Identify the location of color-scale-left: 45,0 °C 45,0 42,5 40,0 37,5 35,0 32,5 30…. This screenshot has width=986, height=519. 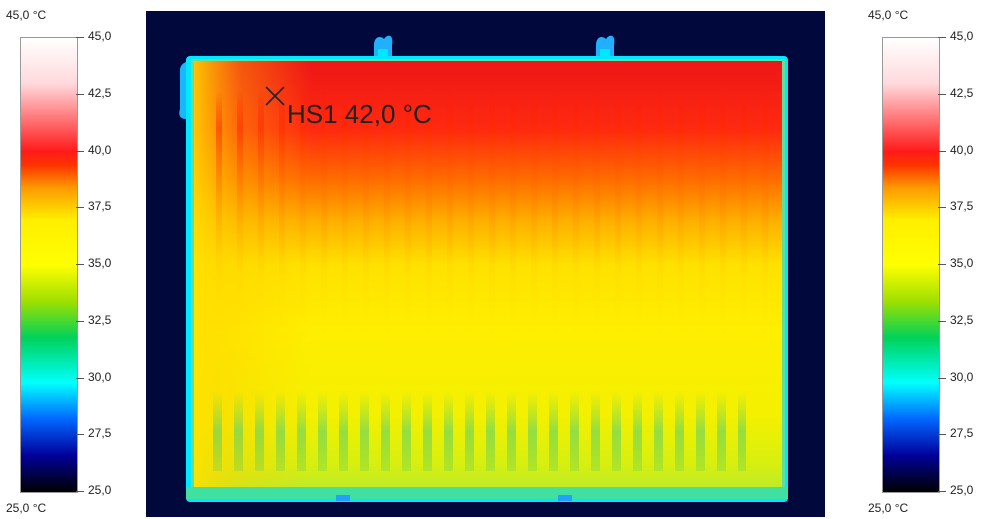
(70, 259).